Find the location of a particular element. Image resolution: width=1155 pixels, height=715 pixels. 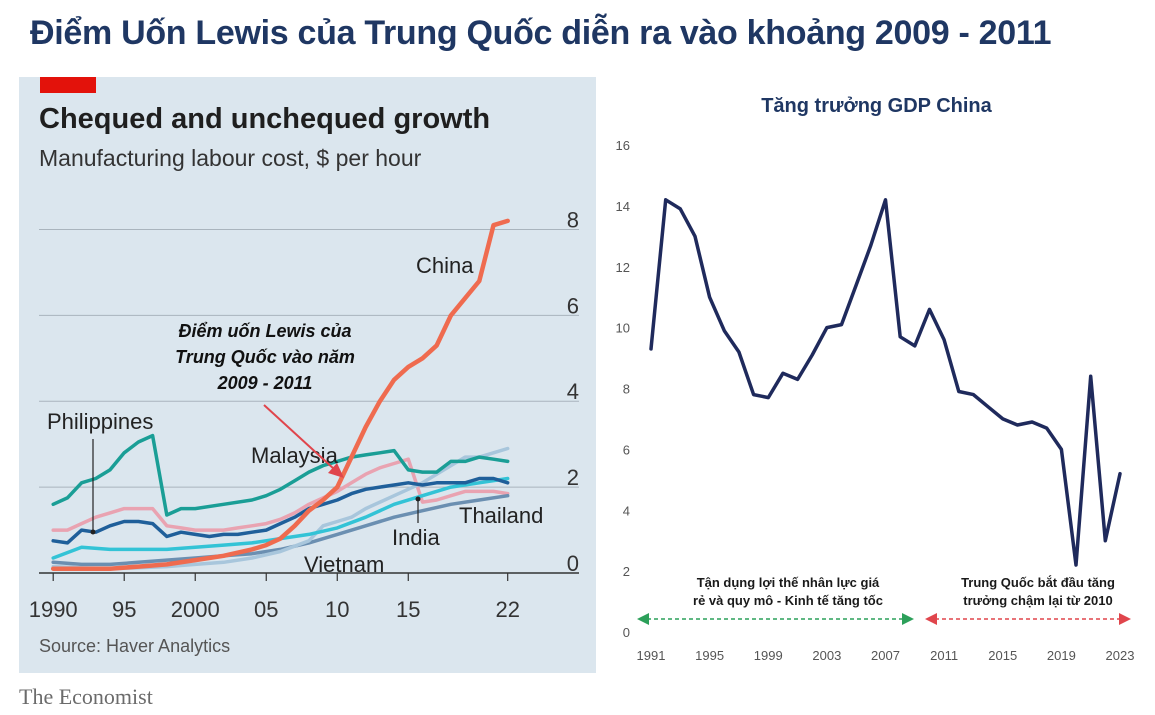

chart-title: Chequed and unchequed growth is located at coordinates (265, 119).